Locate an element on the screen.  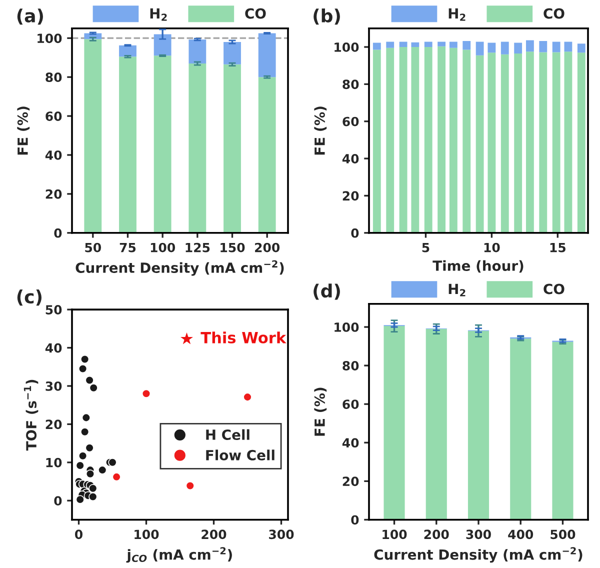
x-tick-label: 0 is located at coordinates (78, 535).